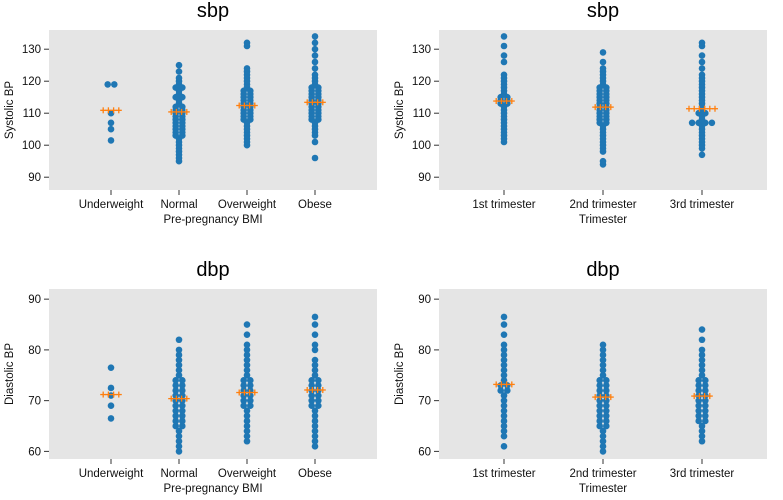  What do you see at coordinates (31, 82) in the screenshot?
I see `y-tick-label: 120` at bounding box center [31, 82].